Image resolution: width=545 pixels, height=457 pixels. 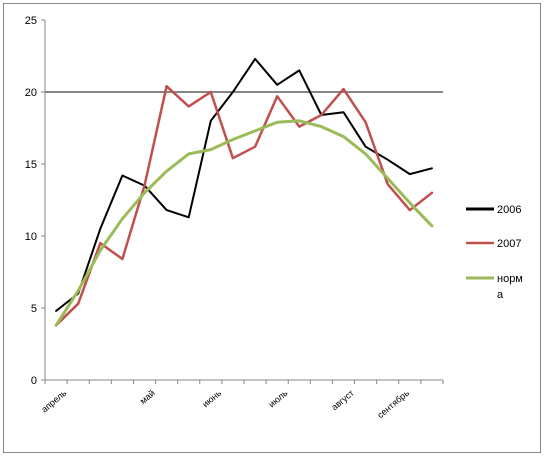 I want to click on legend-label-norma-line1: норм, so click(x=510, y=279).